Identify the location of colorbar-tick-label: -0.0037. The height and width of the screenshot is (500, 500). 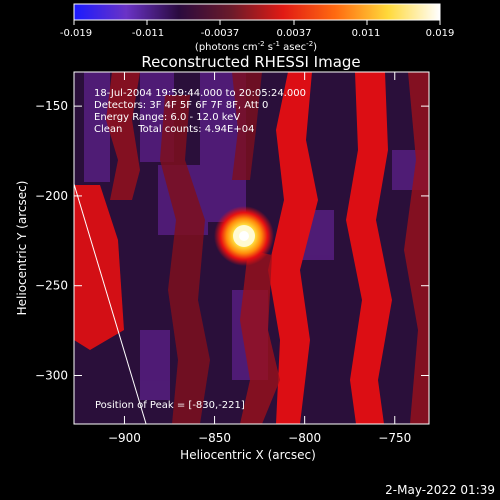
(220, 33).